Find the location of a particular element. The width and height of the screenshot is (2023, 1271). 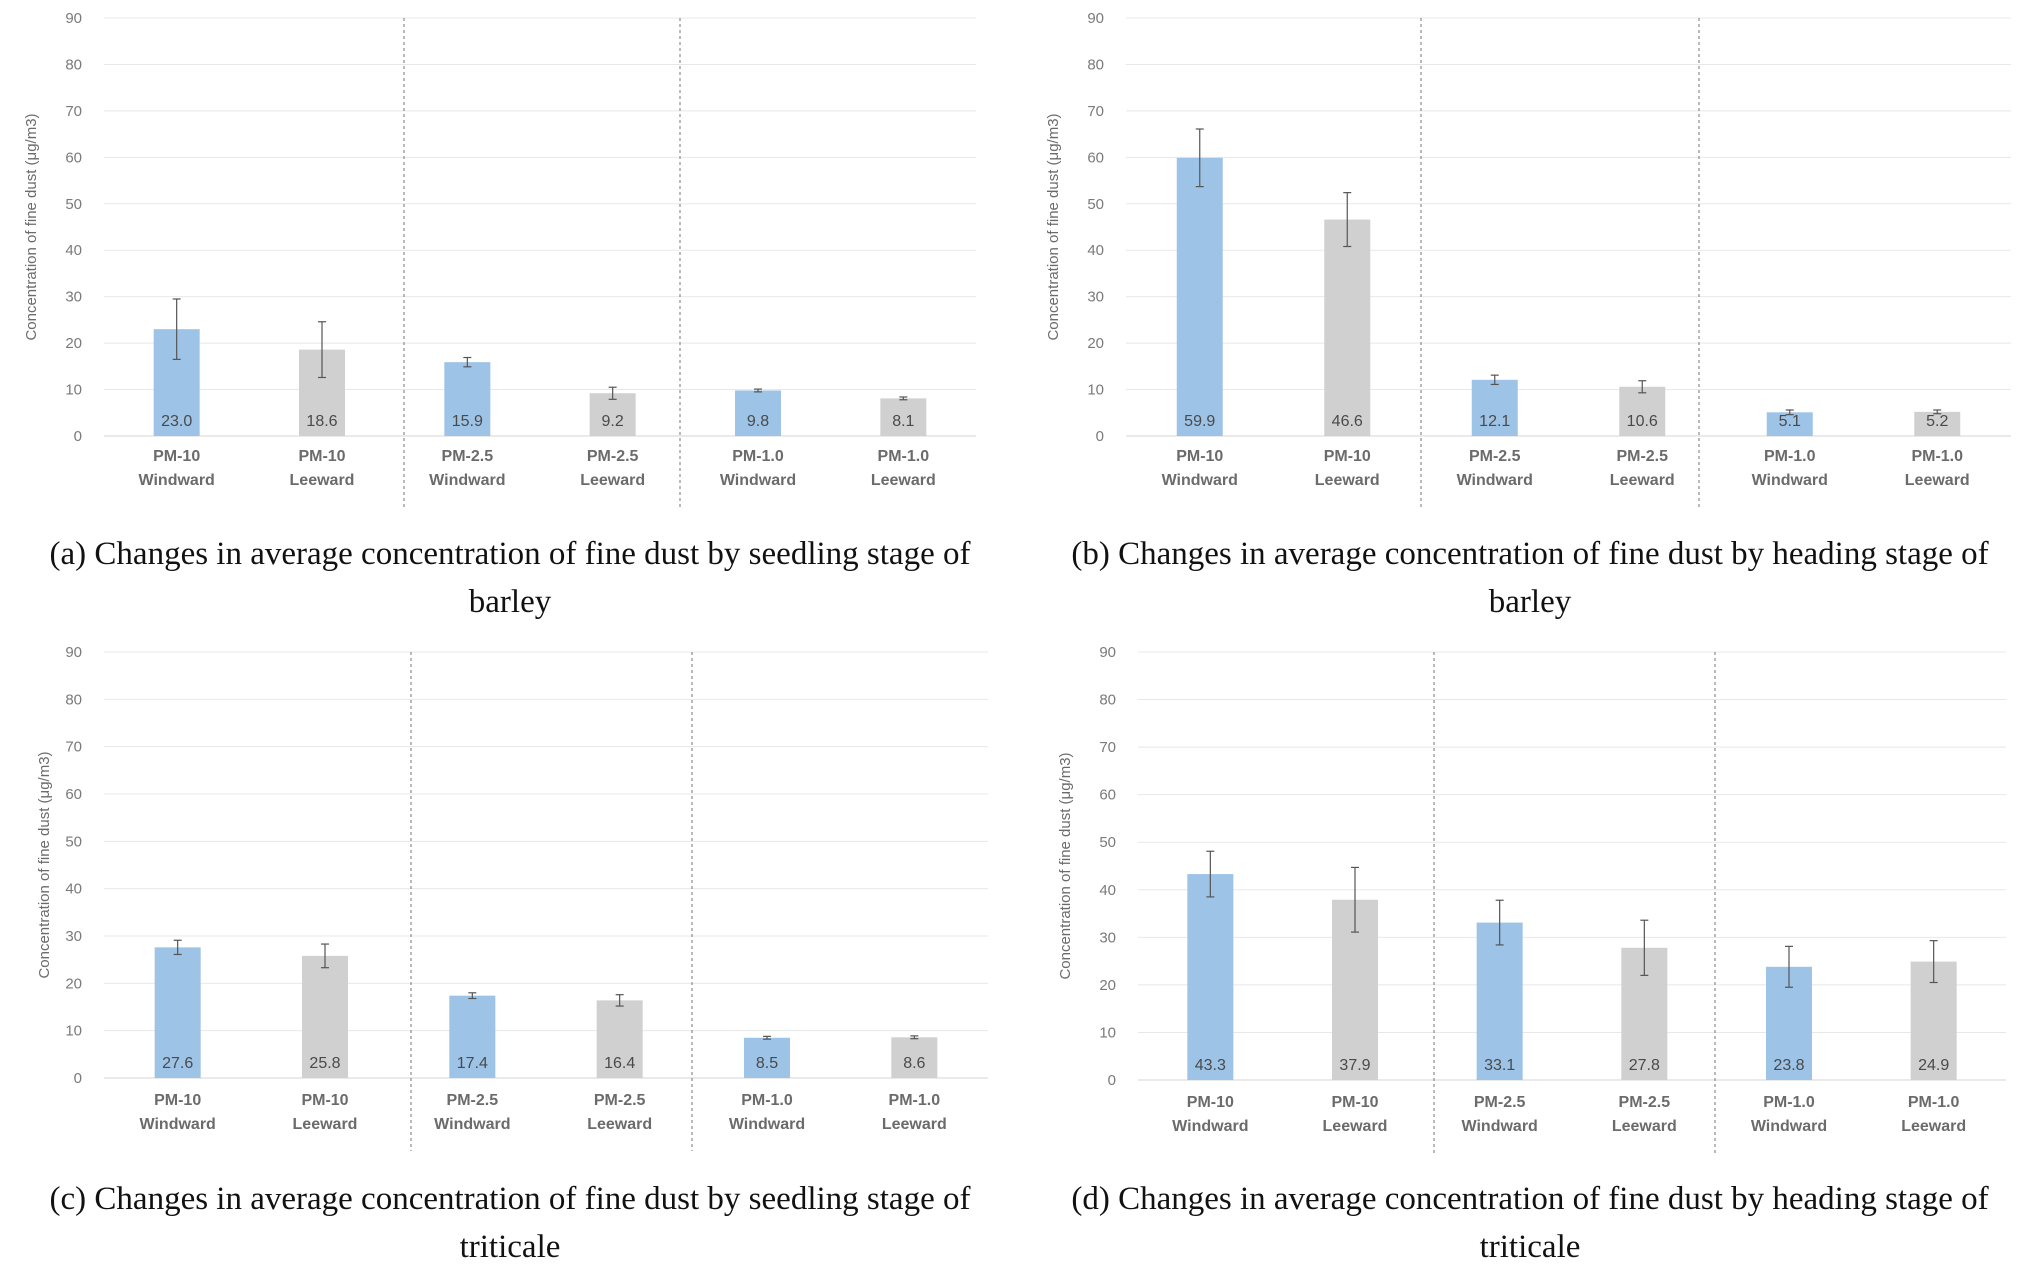

data-label: 46.6 is located at coordinates (1347, 421).